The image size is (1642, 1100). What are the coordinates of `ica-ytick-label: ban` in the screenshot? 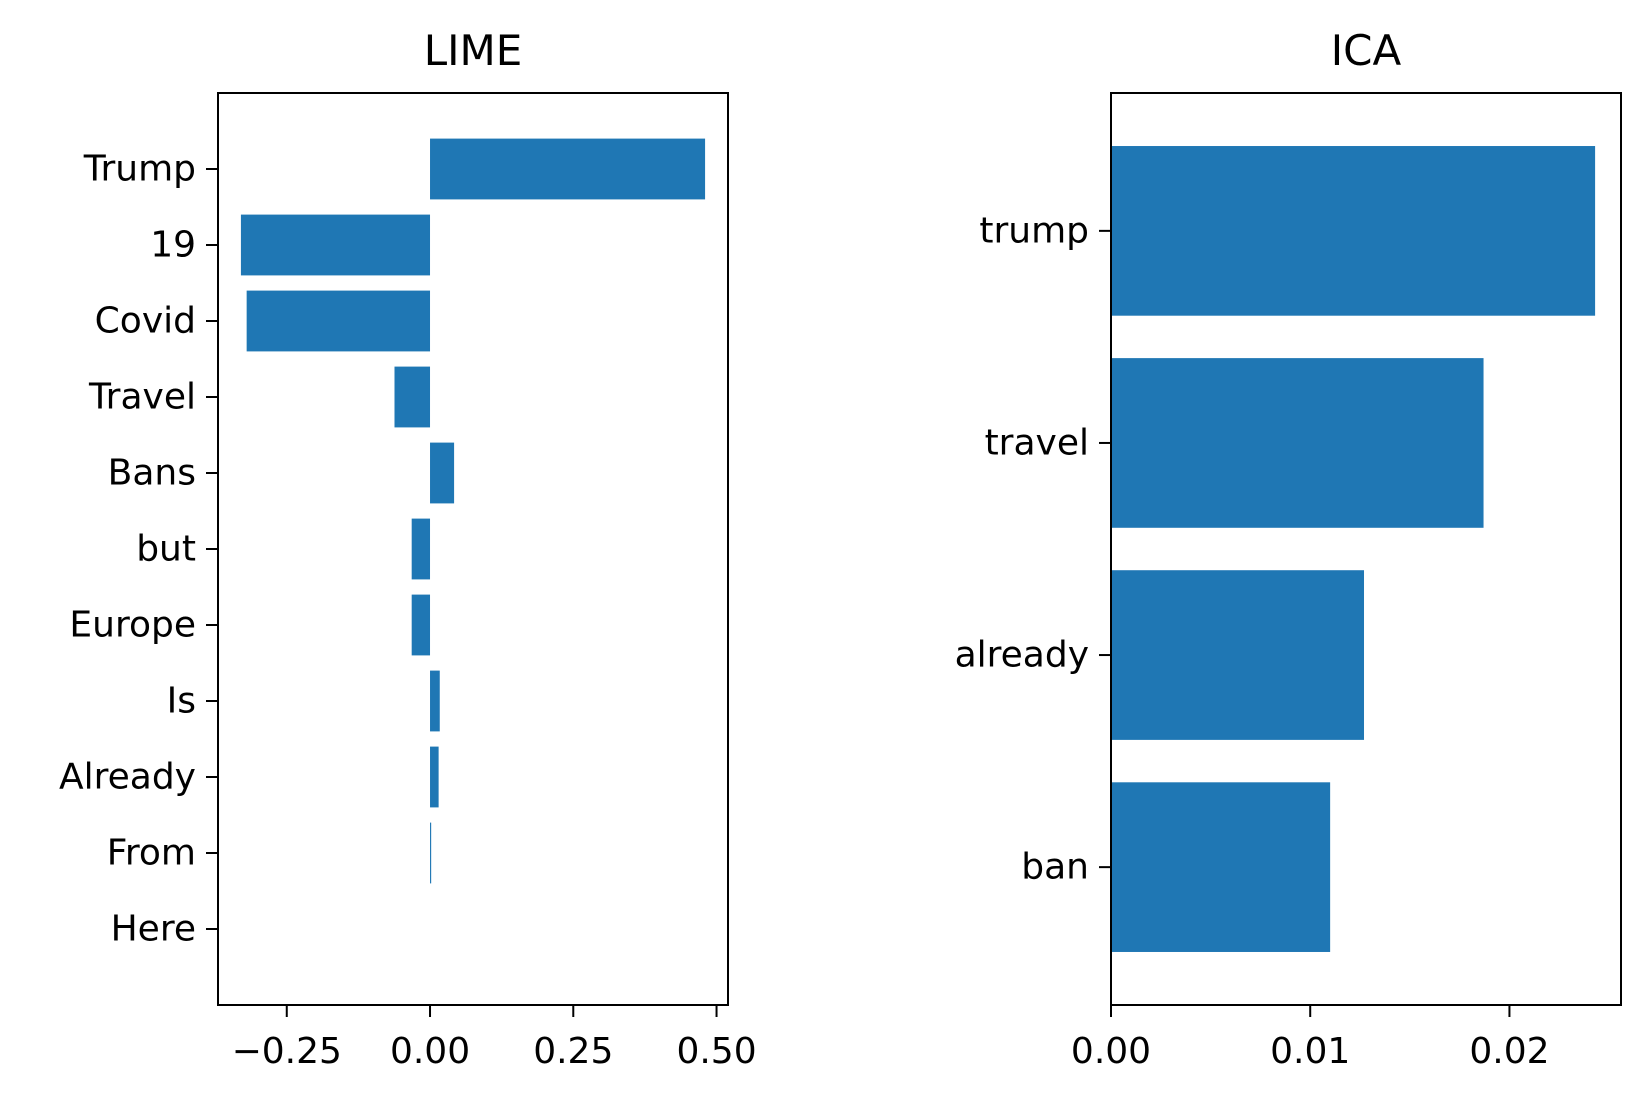 It's located at (1055, 867).